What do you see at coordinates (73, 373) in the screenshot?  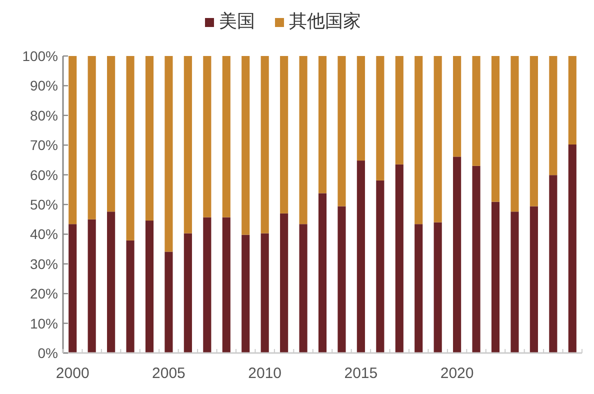 I see `x-tick-label: 2000` at bounding box center [73, 373].